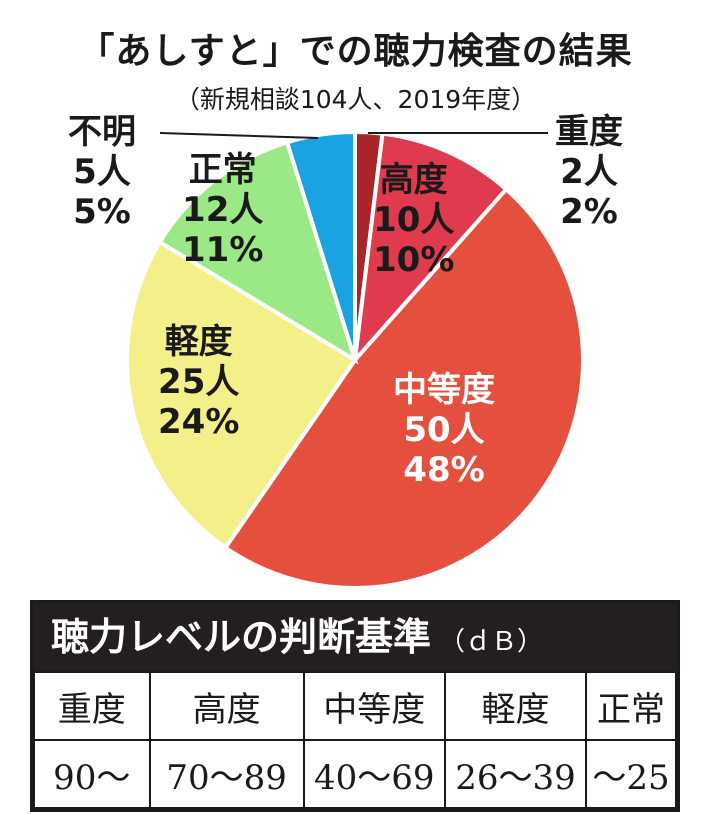 Image resolution: width=711 pixels, height=814 pixels. I want to click on slice-percent: 10%, so click(414, 260).